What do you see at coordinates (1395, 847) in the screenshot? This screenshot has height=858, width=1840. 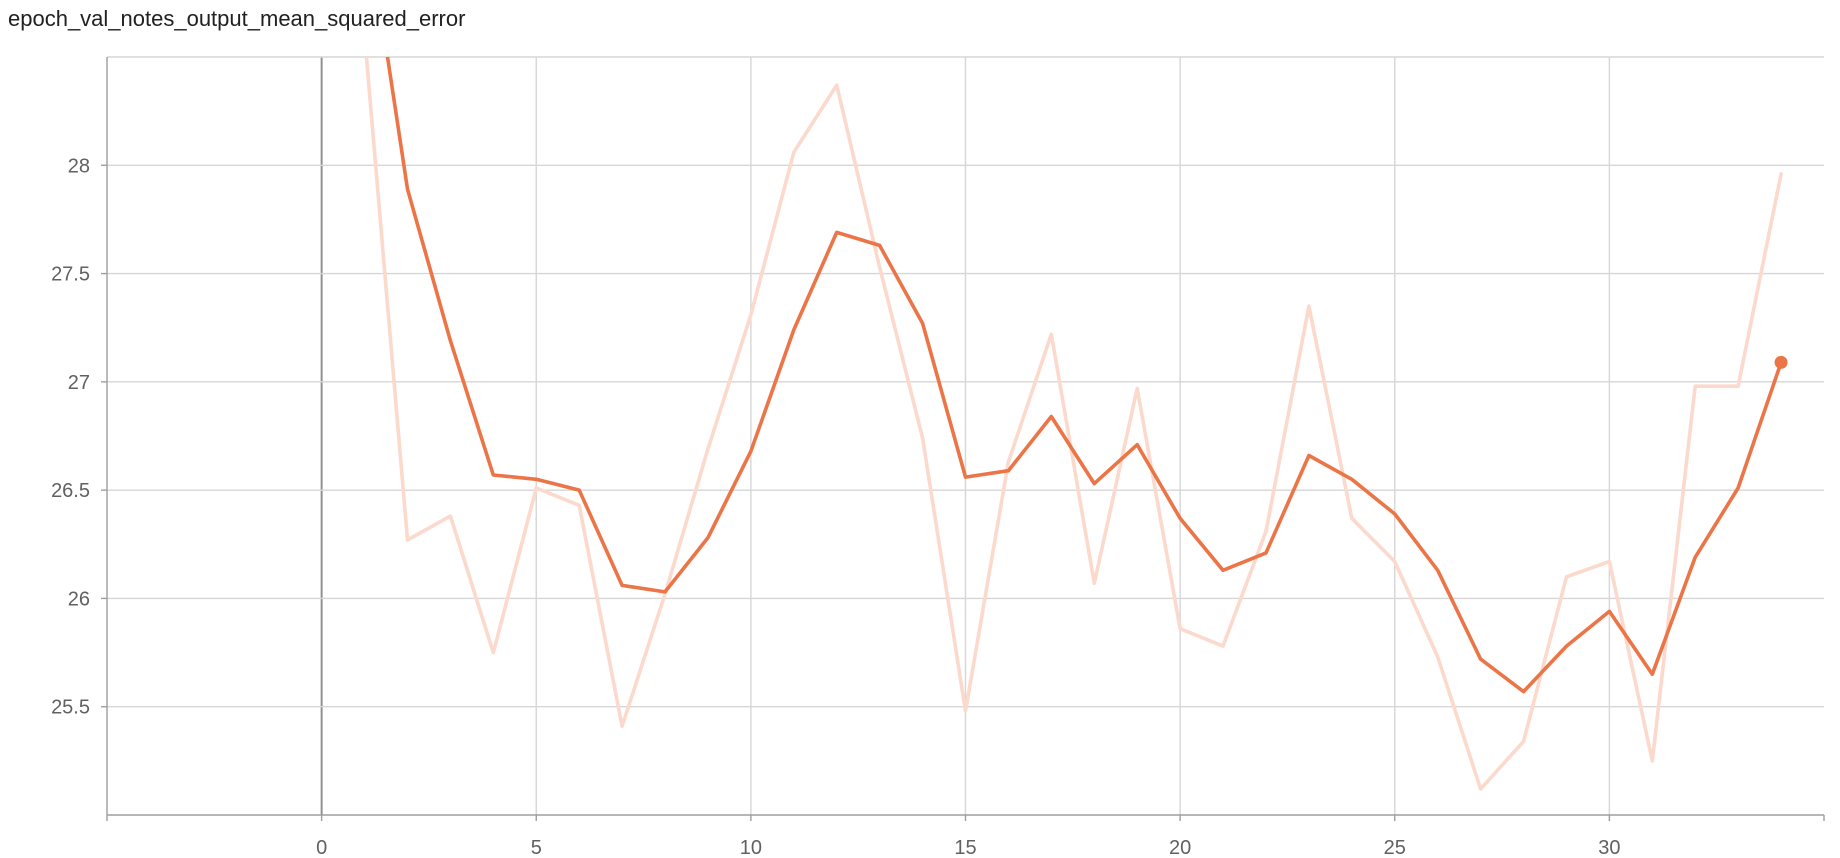 I see `x-tick-label: 25` at bounding box center [1395, 847].